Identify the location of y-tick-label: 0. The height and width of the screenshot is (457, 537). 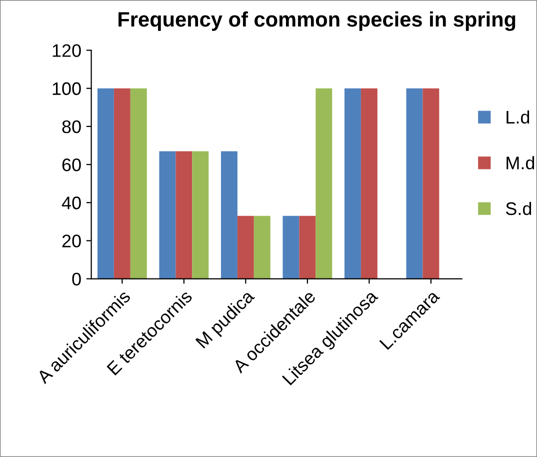
(76, 279).